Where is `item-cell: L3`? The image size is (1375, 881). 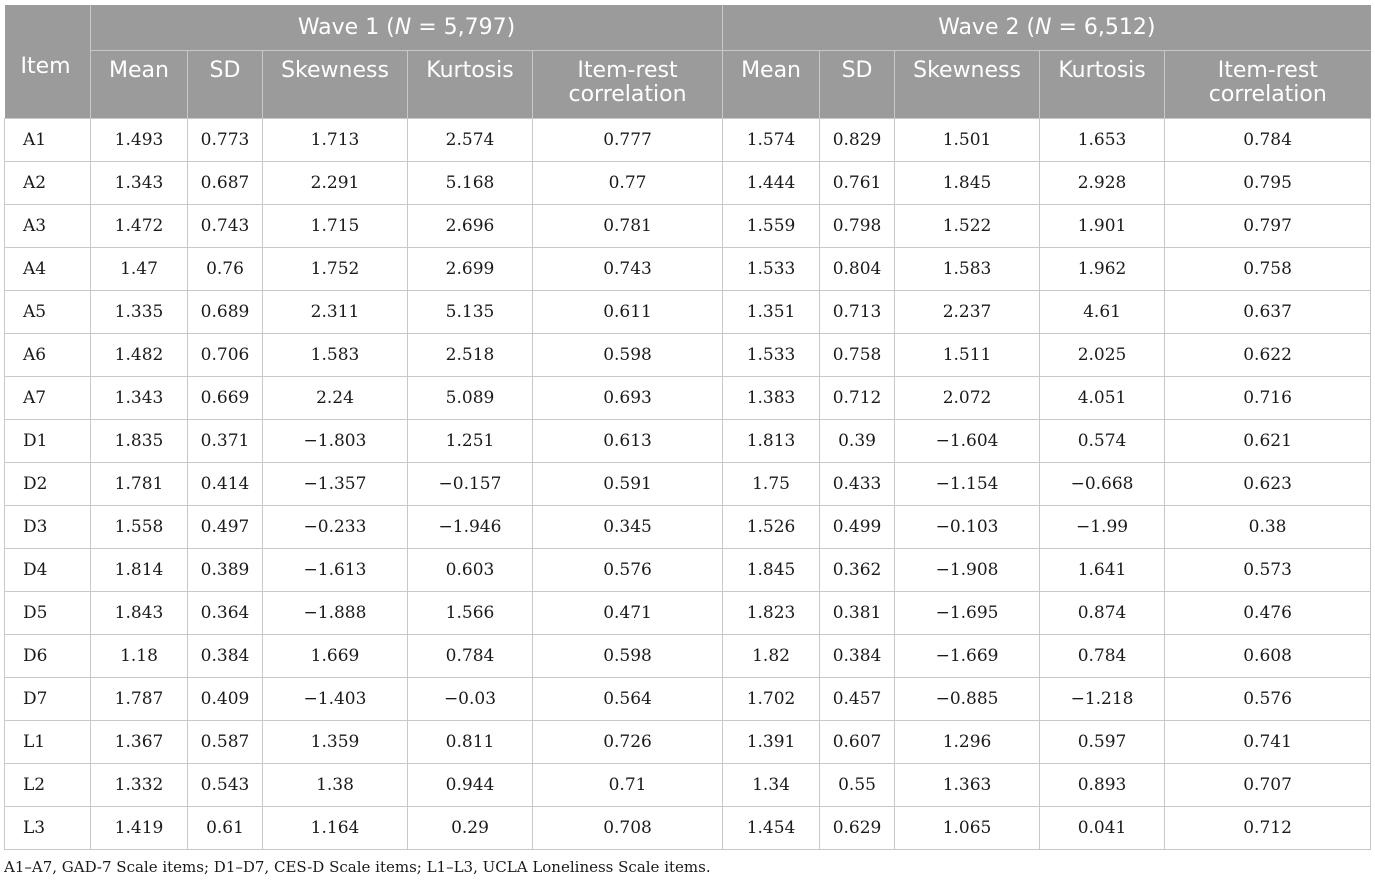 item-cell: L3 is located at coordinates (47, 828).